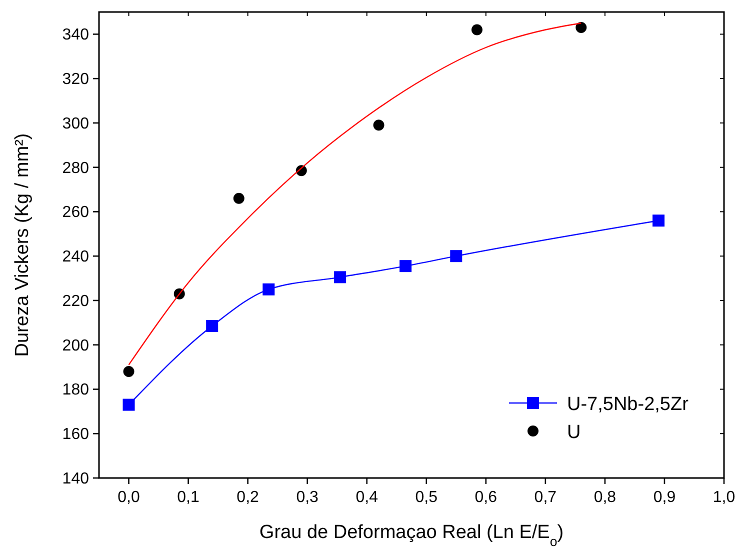 This screenshot has height=550, width=740. What do you see at coordinates (76, 479) in the screenshot?
I see `y-tick-label: 140` at bounding box center [76, 479].